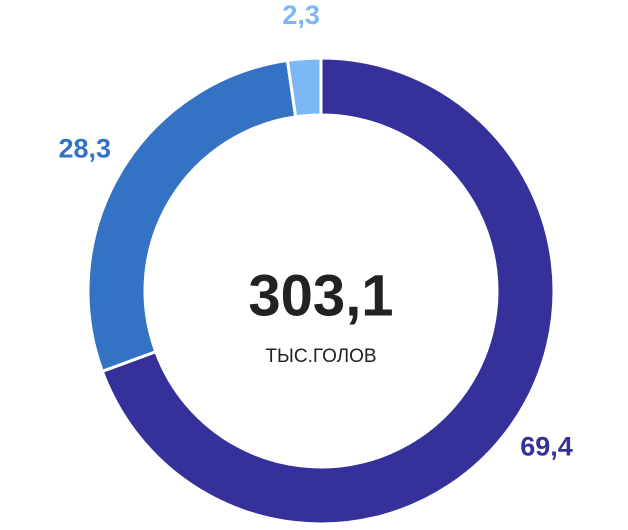  Describe the element at coordinates (84, 148) in the screenshot. I see `value-label: 28,3` at that location.